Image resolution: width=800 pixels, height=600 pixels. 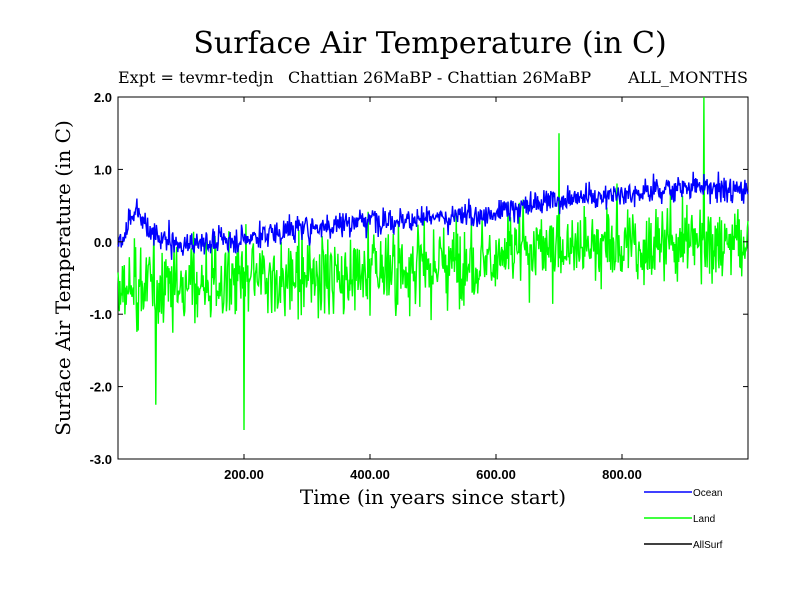 I want to click on x-axis-title: Time (in years since start), so click(x=433, y=497).